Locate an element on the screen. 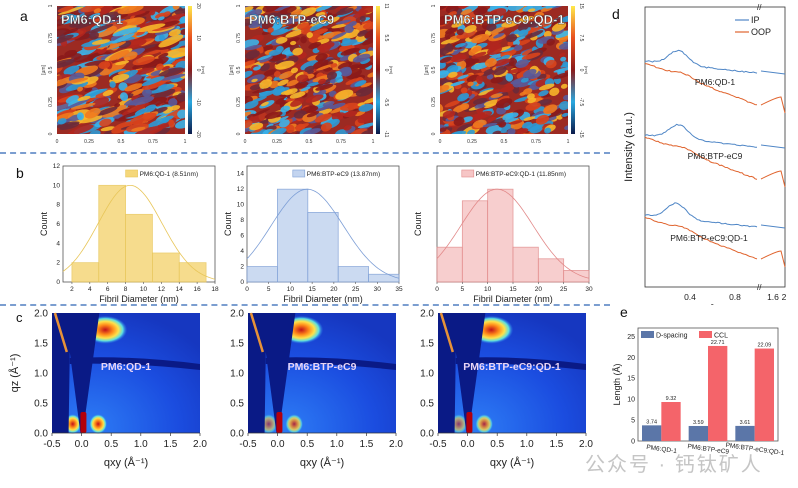 The width and height of the screenshot is (798, 488). data-label: 3.61 is located at coordinates (745, 423).